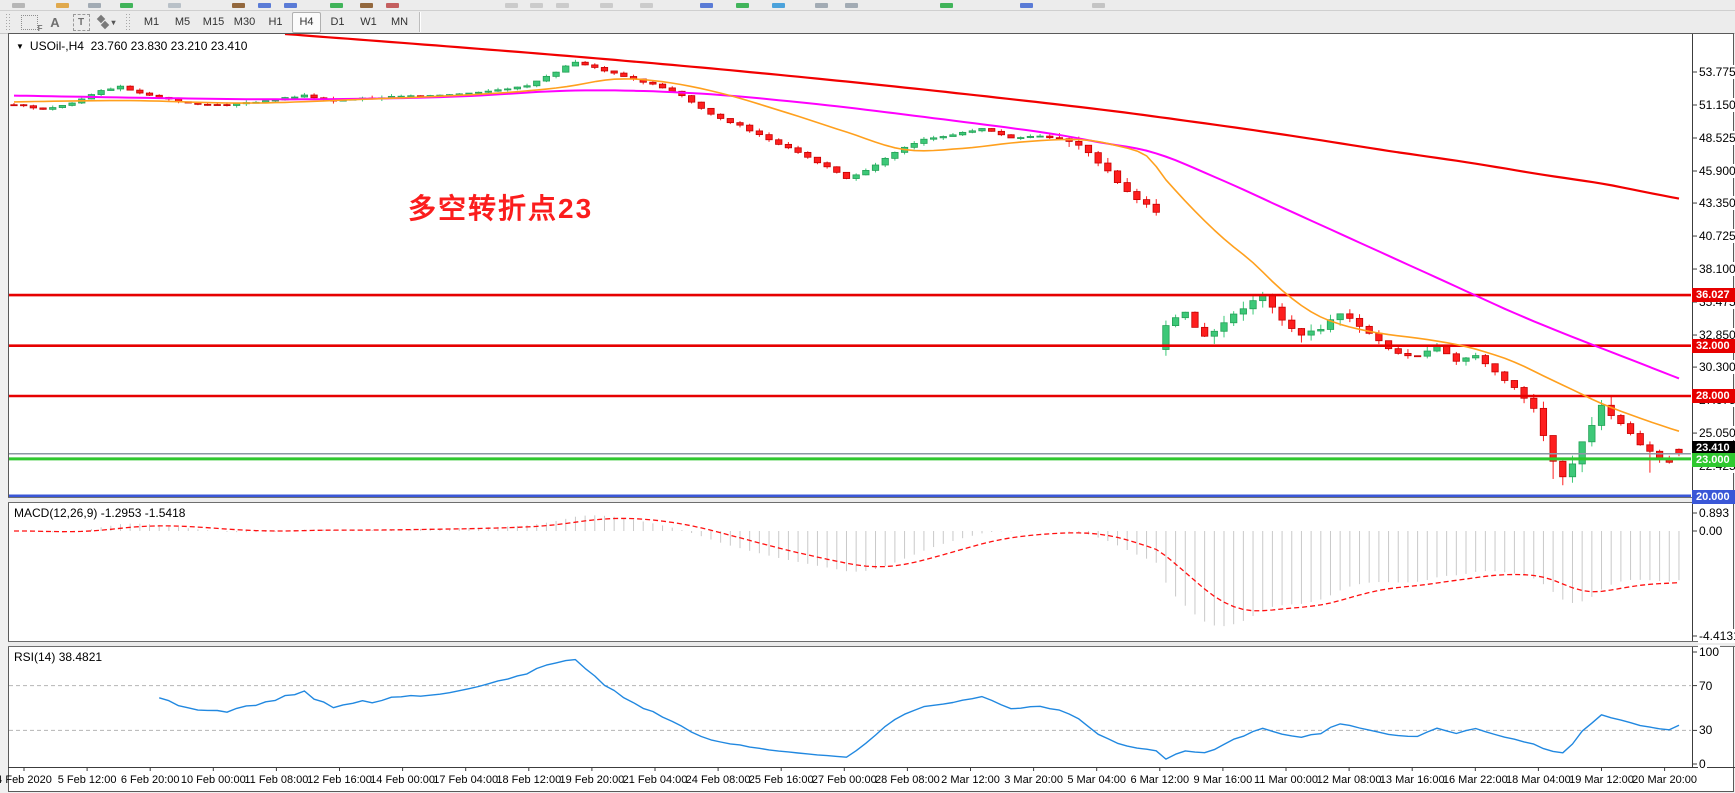  What do you see at coordinates (1160, 780) in the screenshot?
I see `date-axis-label: 6 Mar 12:00` at bounding box center [1160, 780].